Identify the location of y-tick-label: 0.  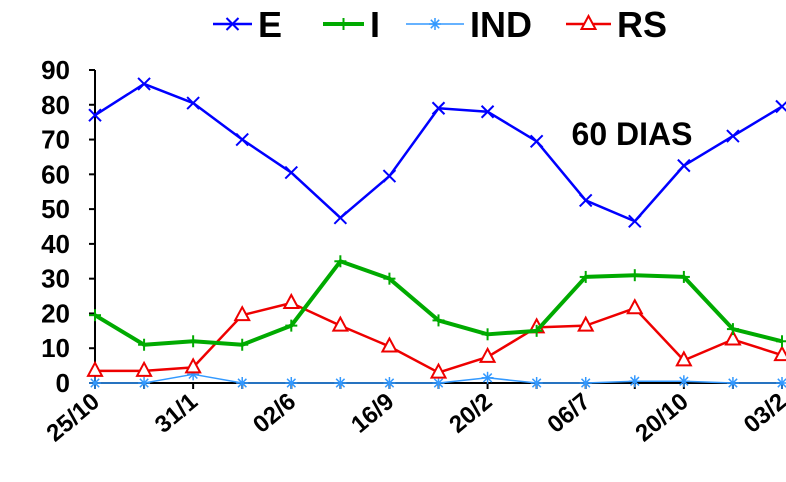
(63, 383).